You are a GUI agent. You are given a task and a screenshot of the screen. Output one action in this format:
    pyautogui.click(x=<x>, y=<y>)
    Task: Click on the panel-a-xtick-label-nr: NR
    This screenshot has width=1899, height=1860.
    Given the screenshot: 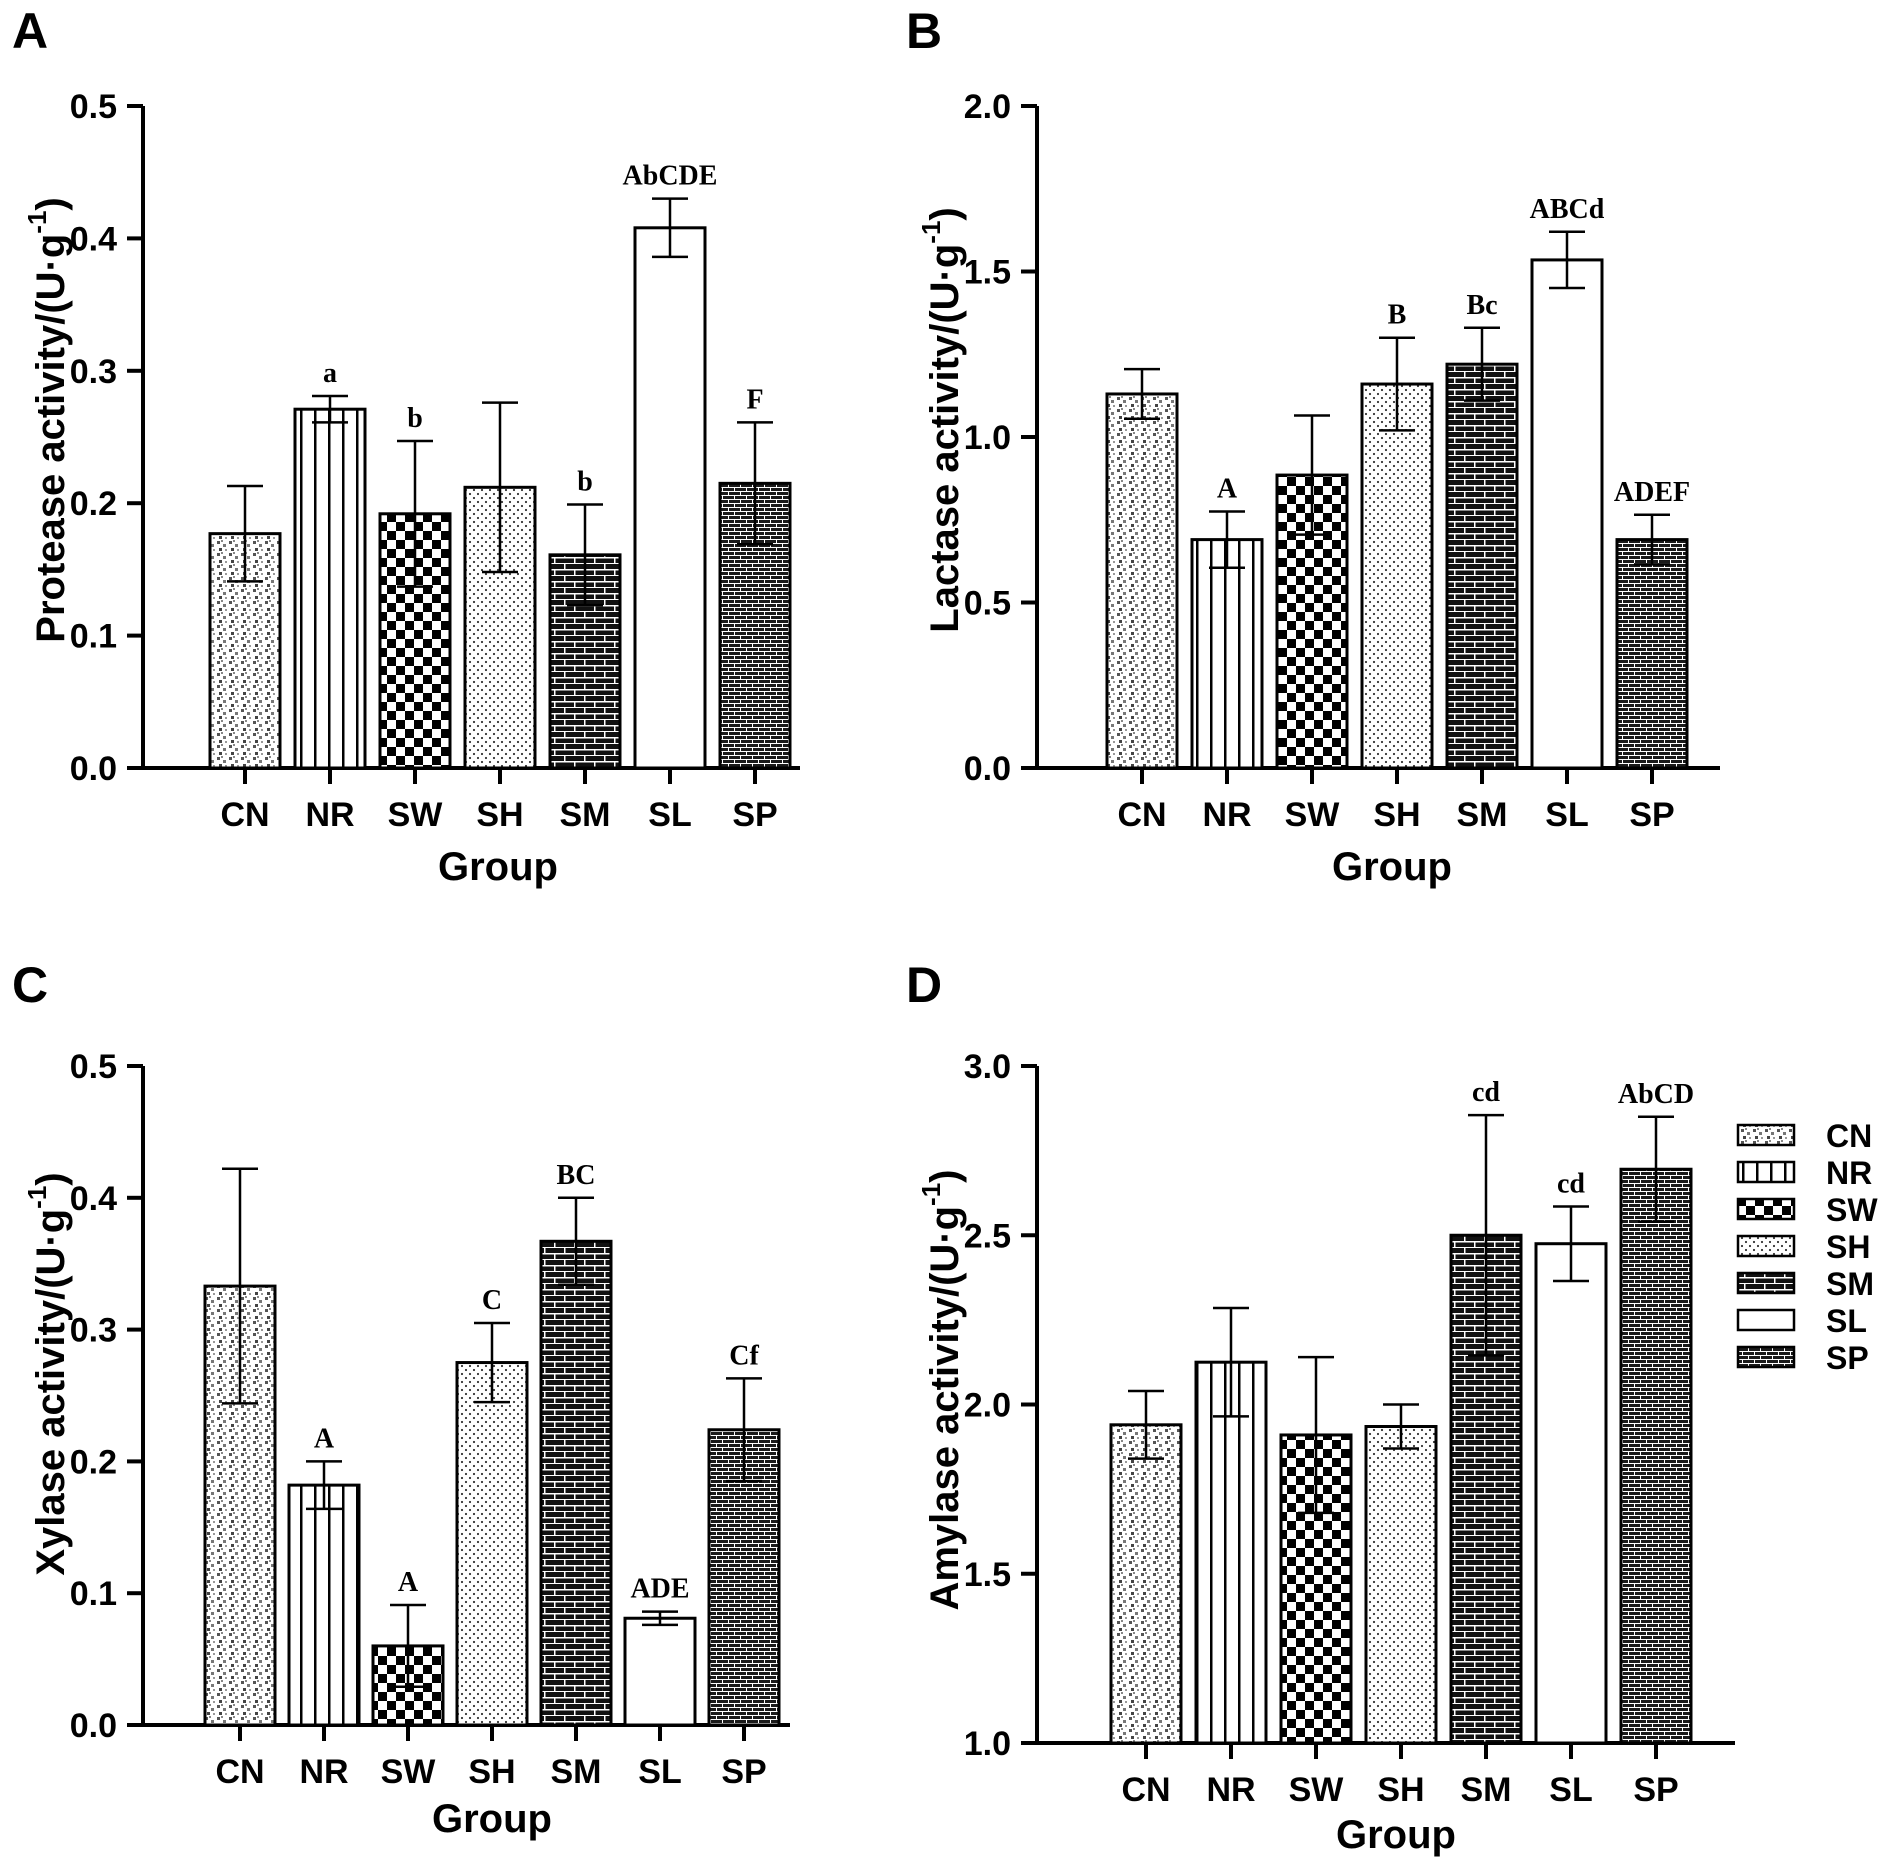 What is the action you would take?
    pyautogui.click(x=329, y=815)
    